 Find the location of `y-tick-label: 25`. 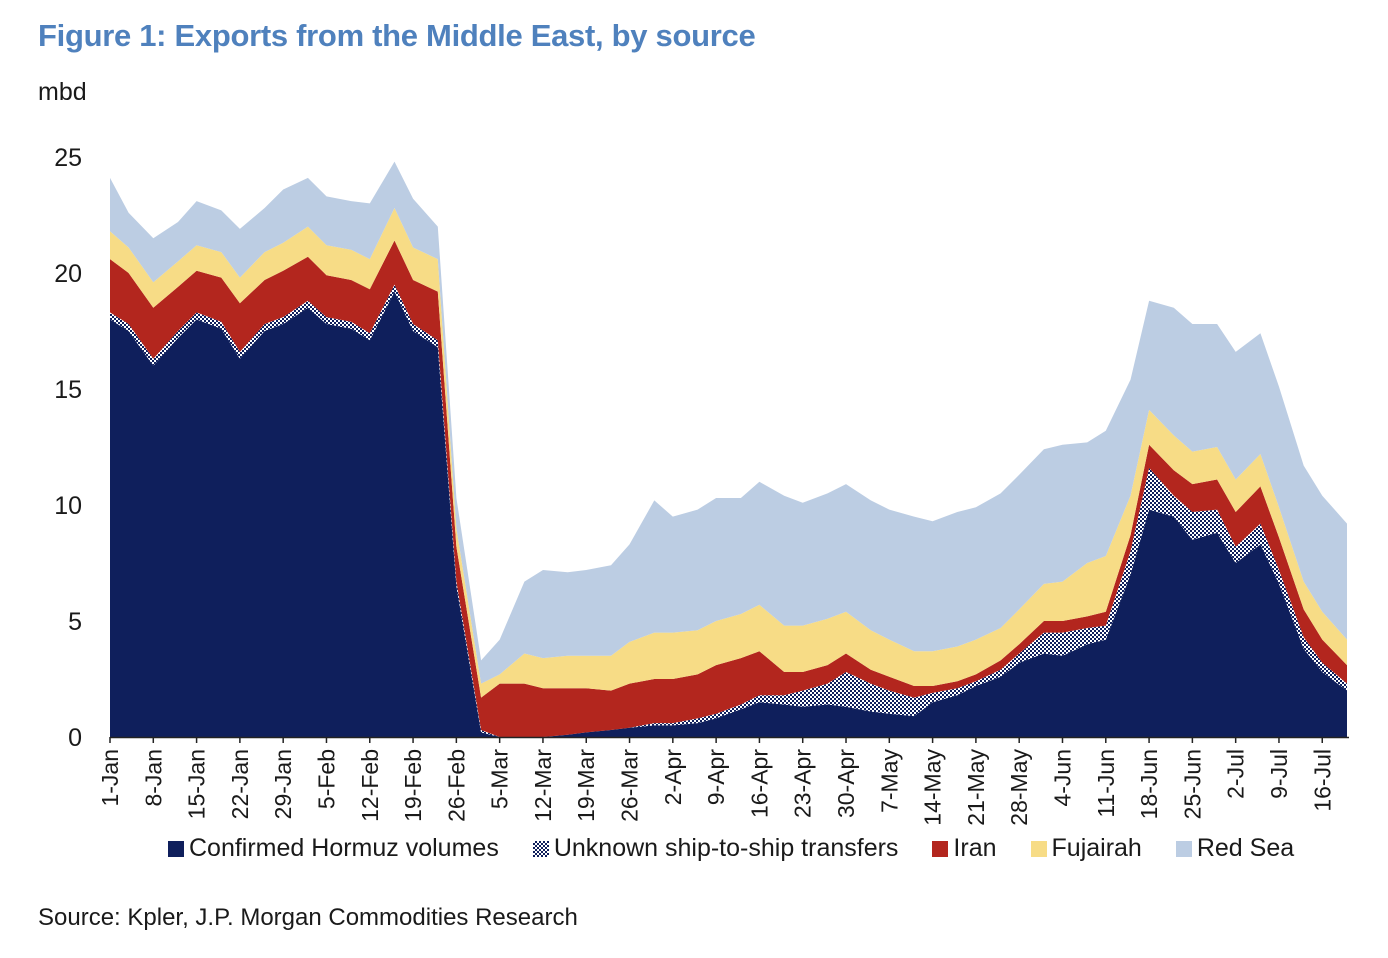

y-tick-label: 25 is located at coordinates (68, 158).